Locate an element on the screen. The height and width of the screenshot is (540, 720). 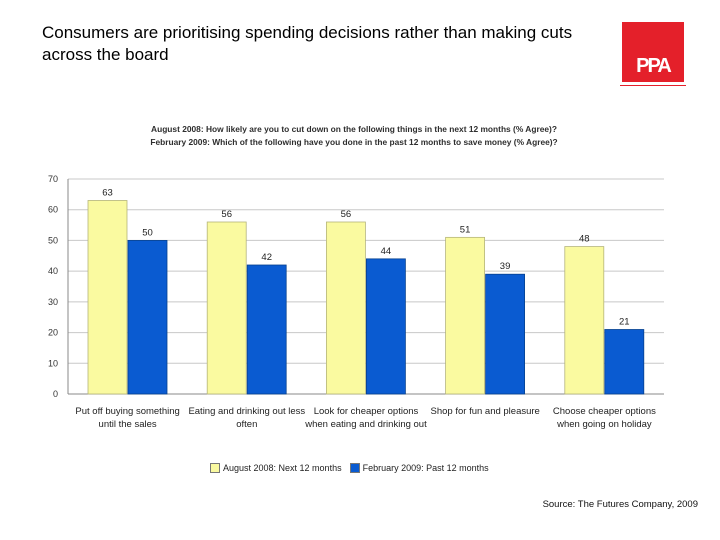
y-tick-label: 60 is located at coordinates (53, 210).